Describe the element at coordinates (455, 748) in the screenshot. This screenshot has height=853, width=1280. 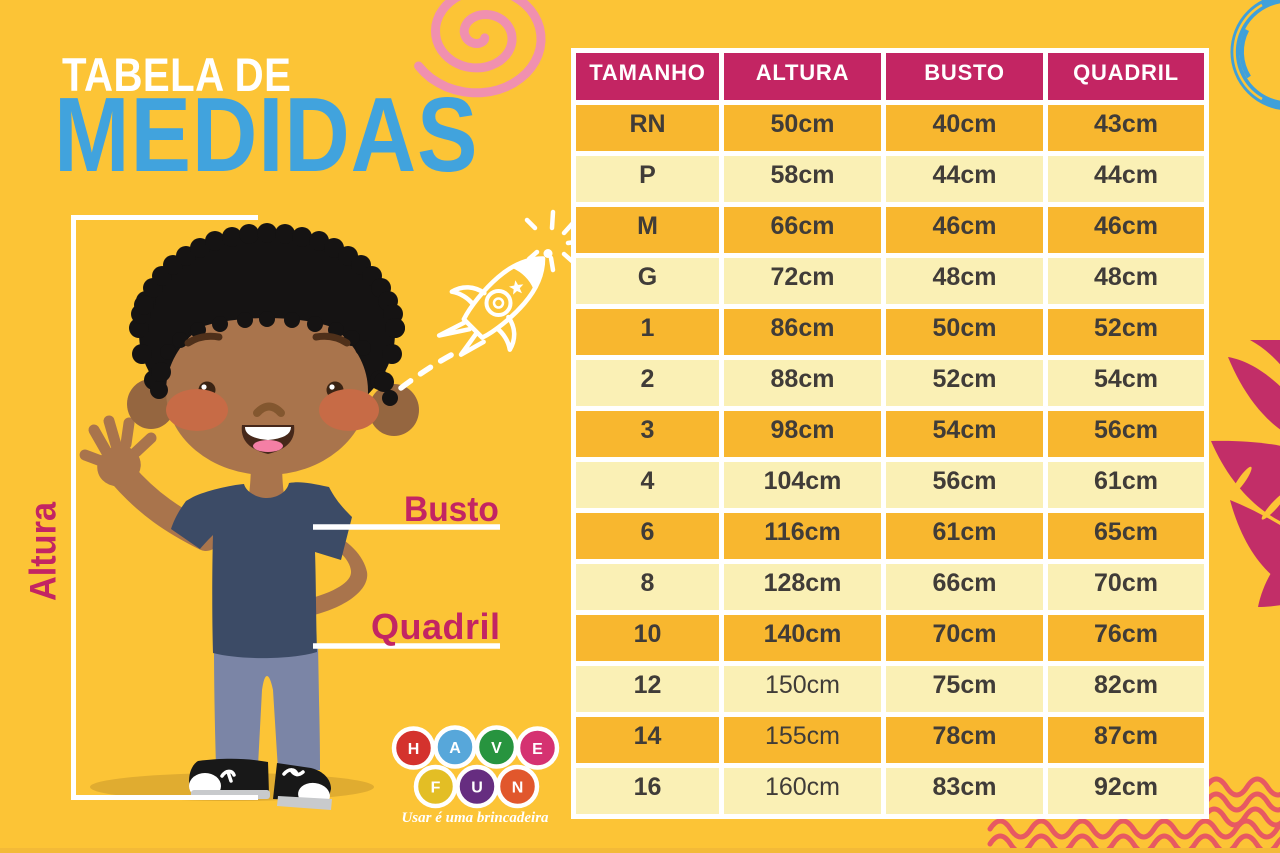
I see `svg-text: A` at that location.